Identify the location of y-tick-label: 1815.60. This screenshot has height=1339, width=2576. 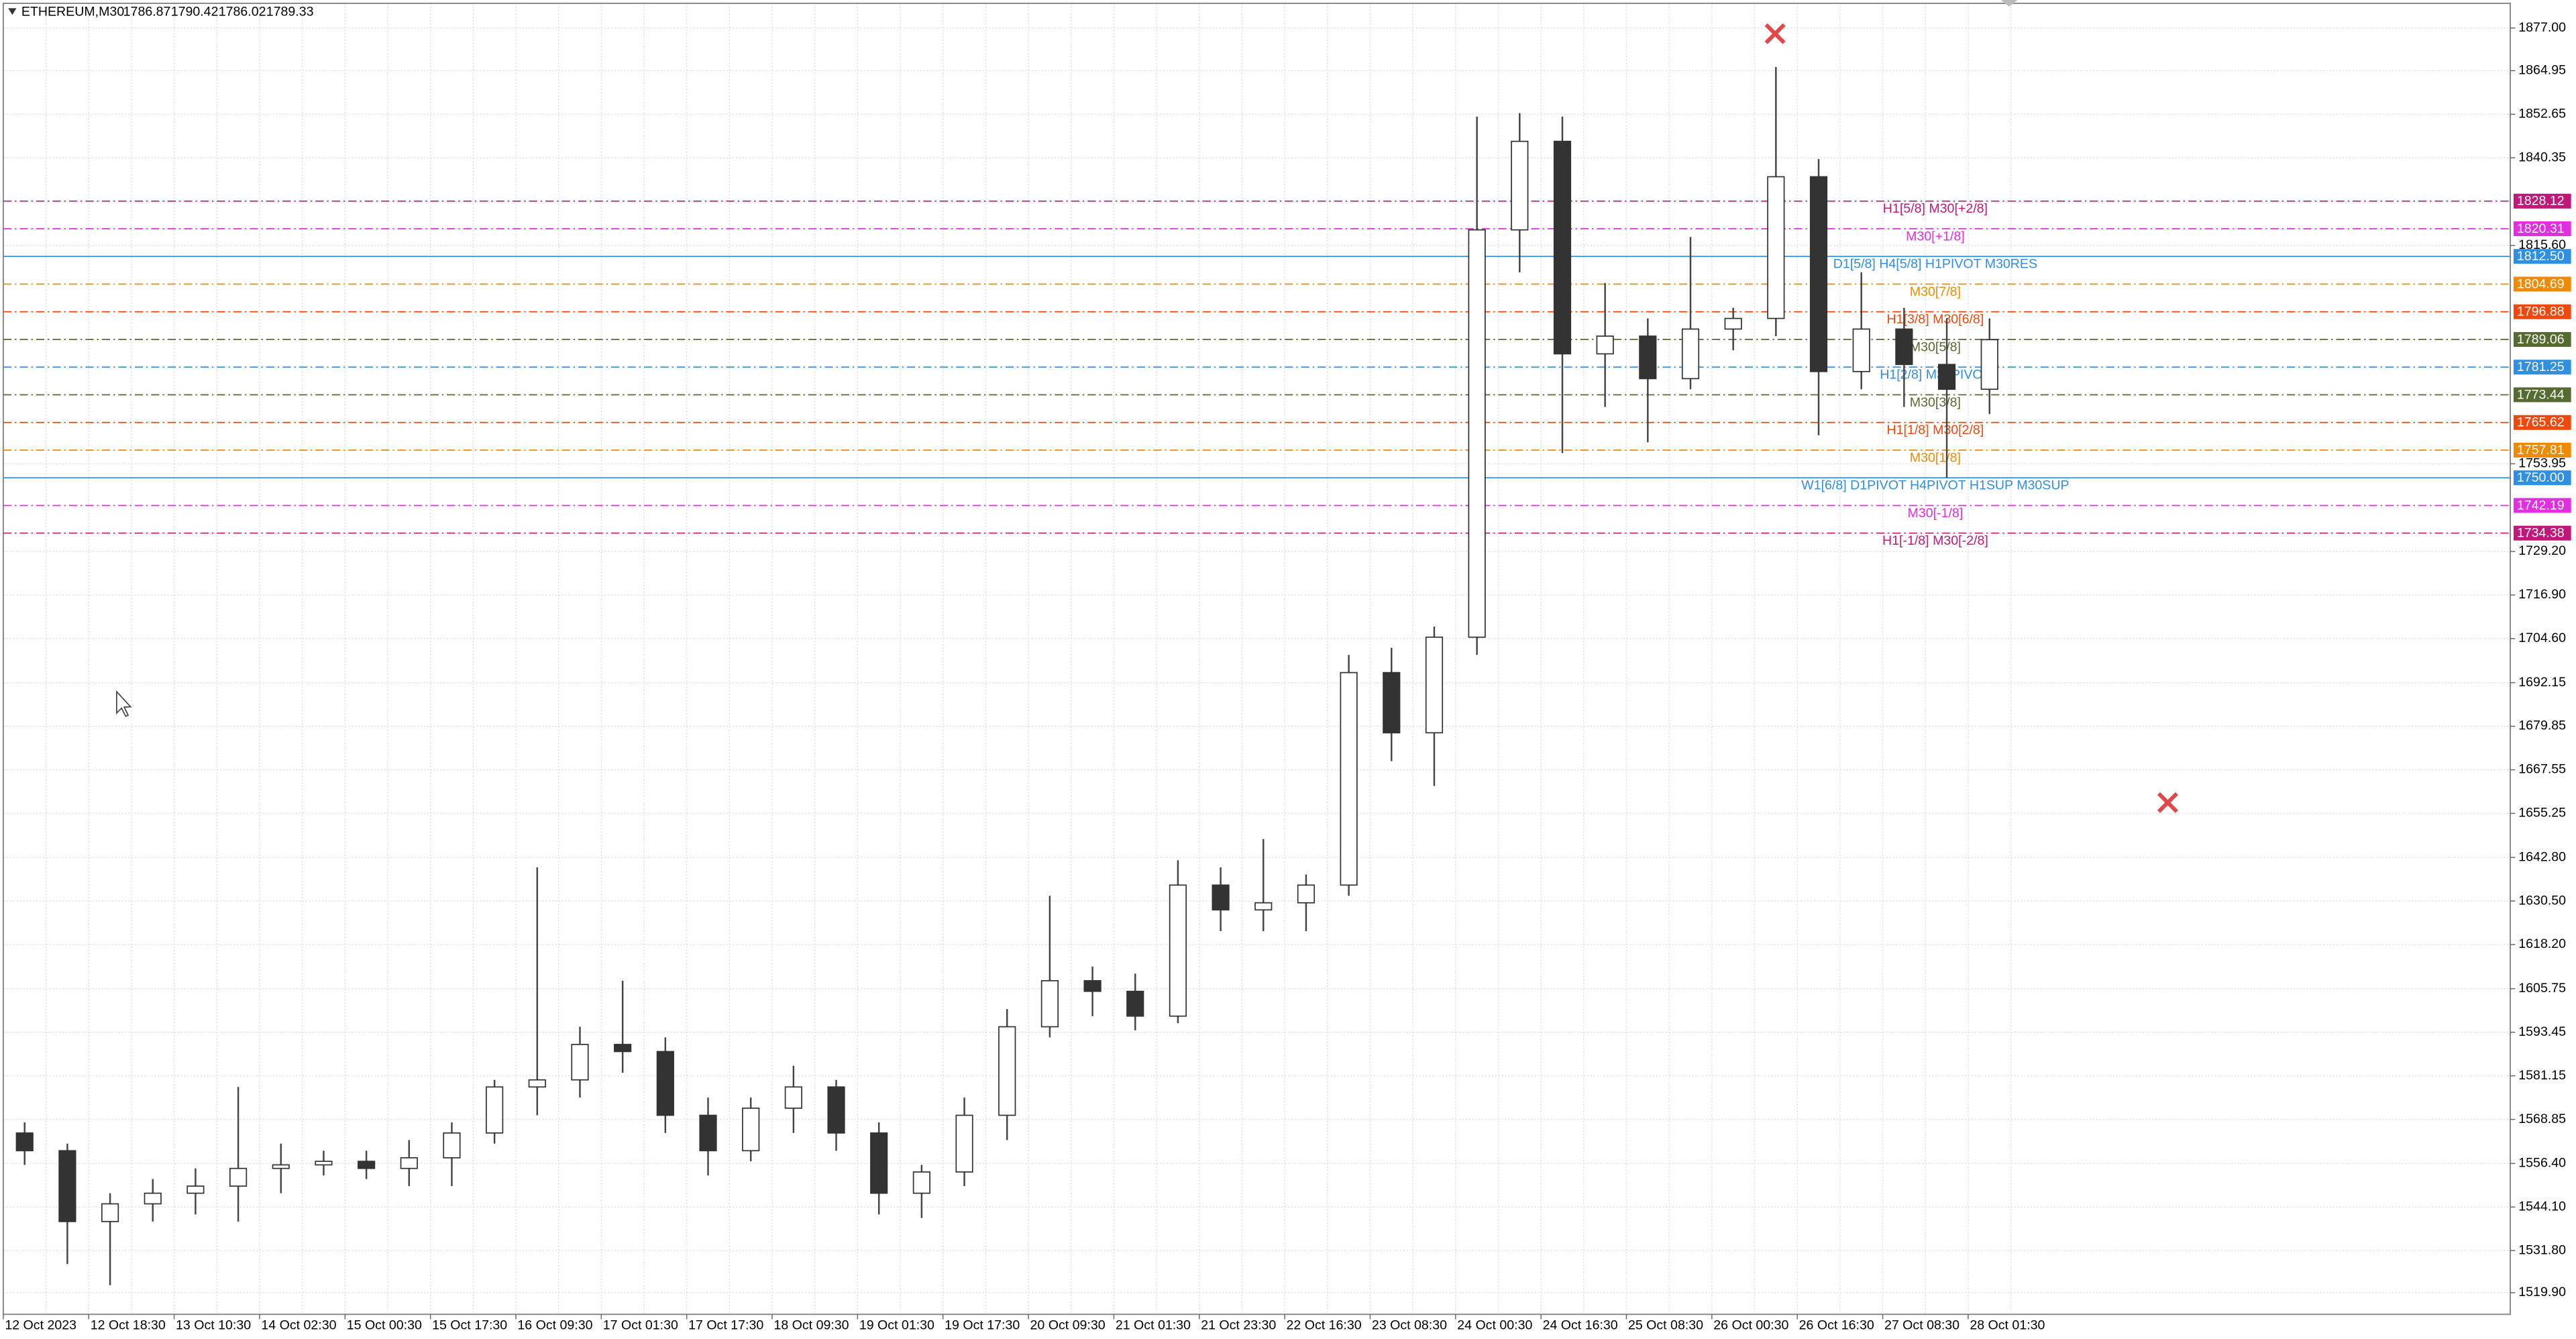
(2542, 244).